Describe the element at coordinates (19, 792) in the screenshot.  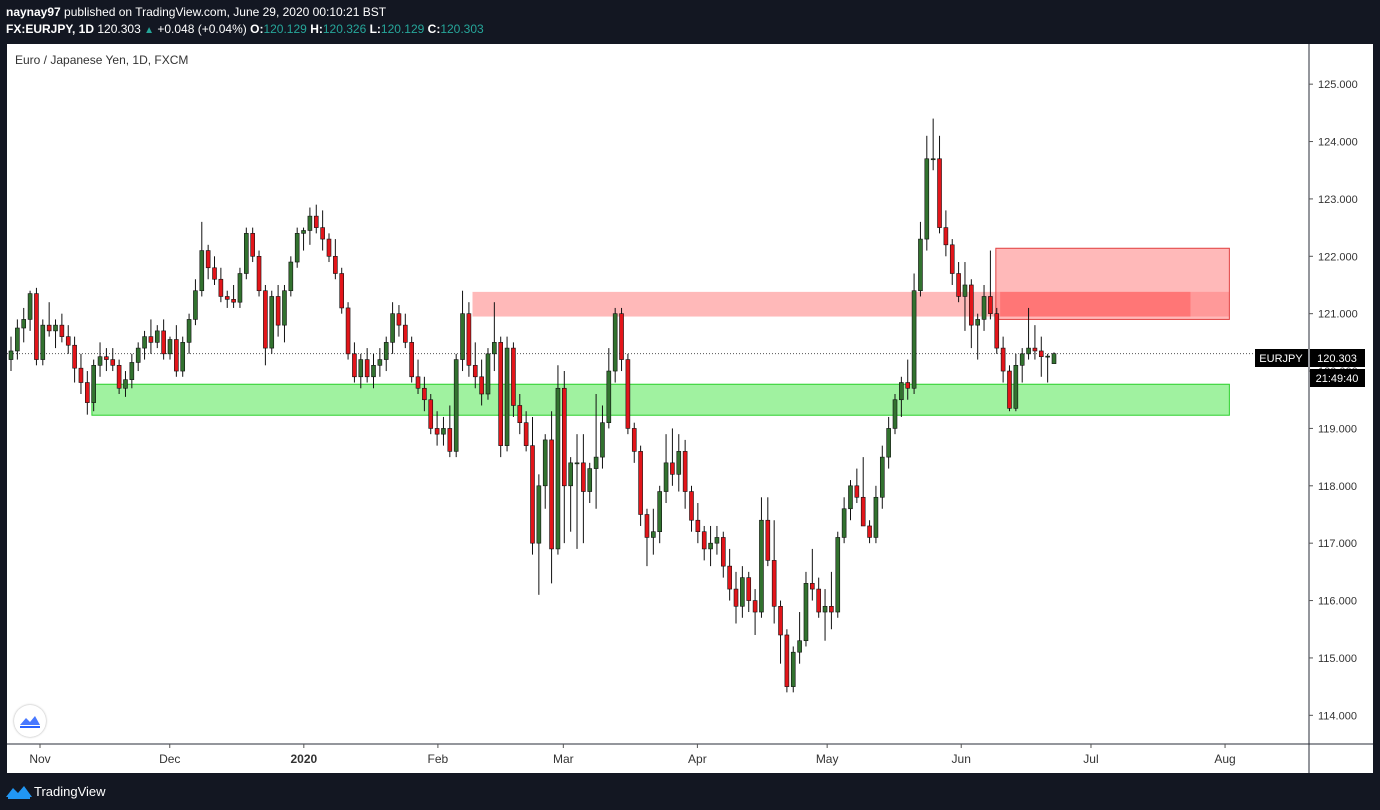
I see `tradingview-logo-icon` at that location.